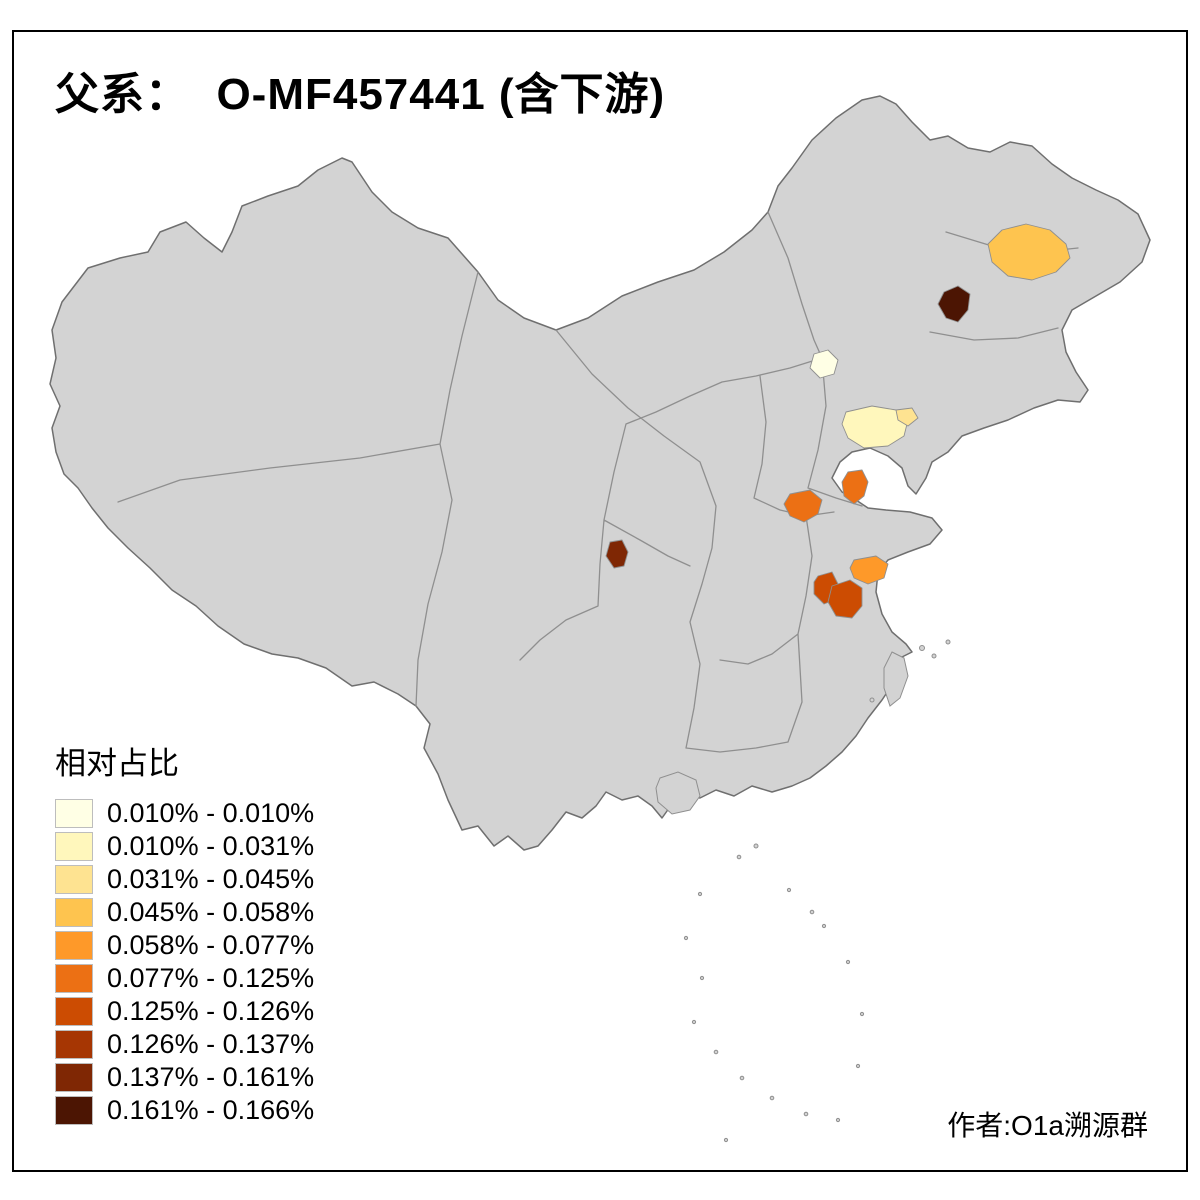  I want to click on legend-item: 0.137% - 0.161%, so click(185, 1077).